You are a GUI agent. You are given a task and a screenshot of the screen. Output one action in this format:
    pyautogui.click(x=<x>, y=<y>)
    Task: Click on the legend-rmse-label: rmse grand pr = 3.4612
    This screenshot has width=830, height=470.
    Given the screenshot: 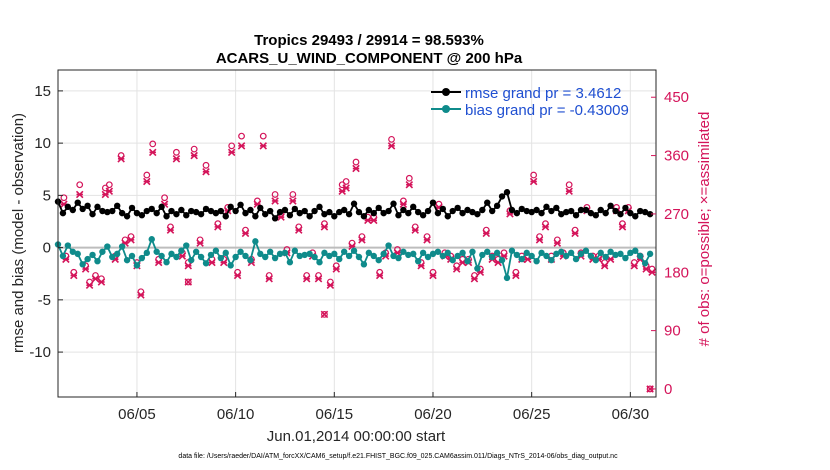 What is the action you would take?
    pyautogui.click(x=543, y=93)
    